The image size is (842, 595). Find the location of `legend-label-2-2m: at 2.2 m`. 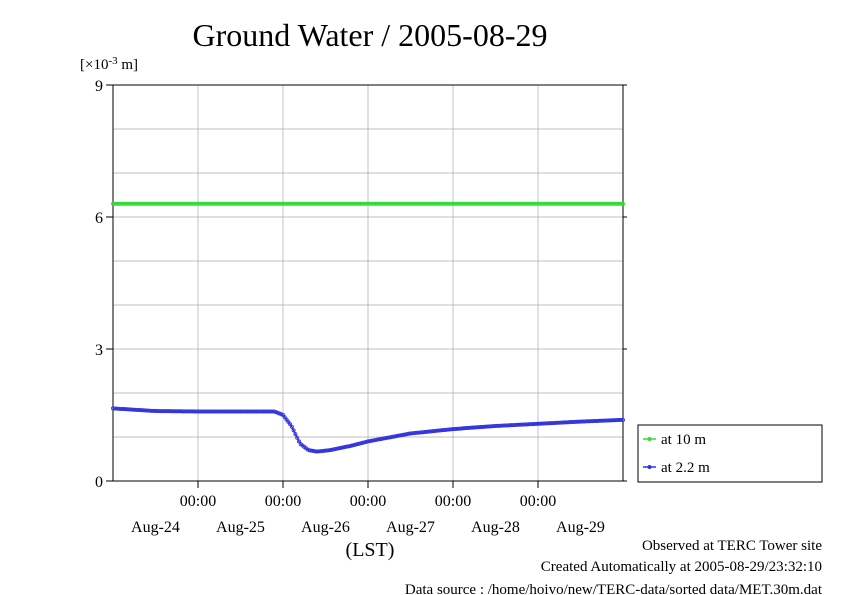

legend-label-2-2m: at 2.2 m is located at coordinates (685, 468).